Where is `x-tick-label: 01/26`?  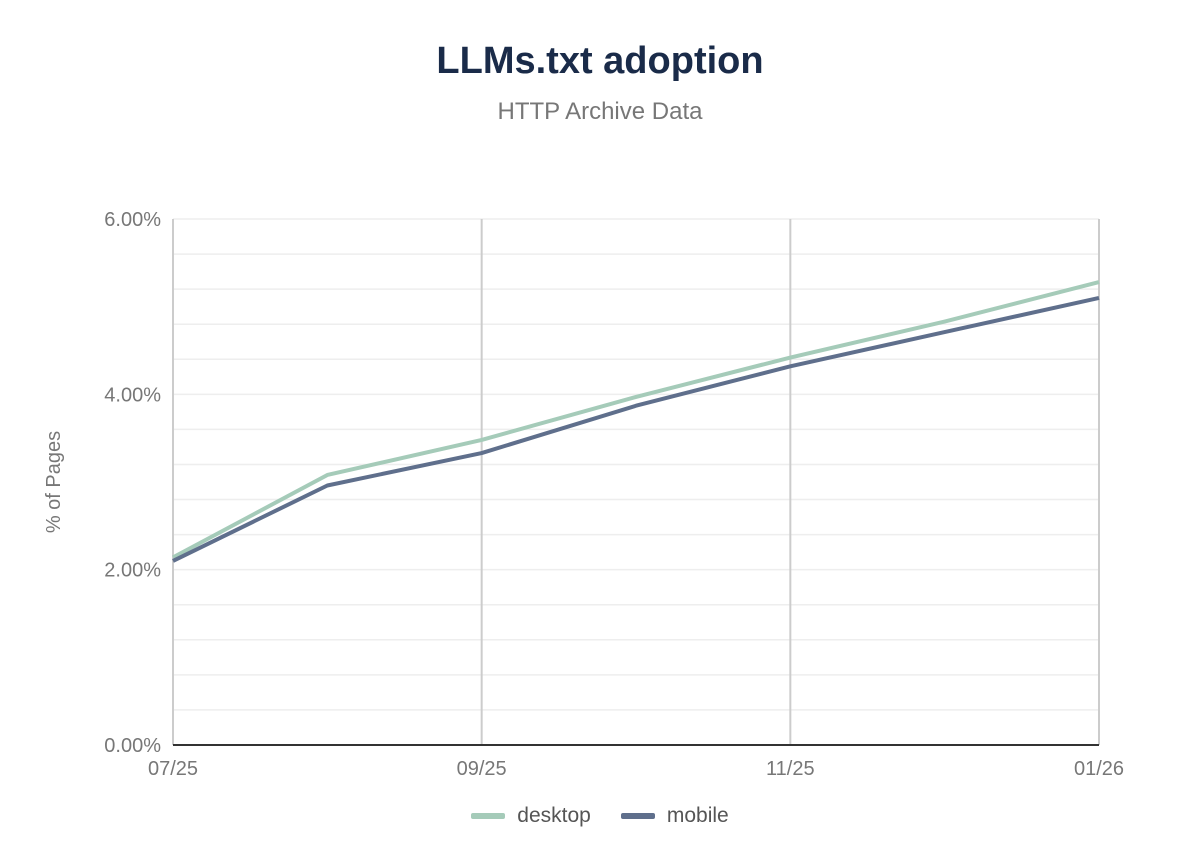 x-tick-label: 01/26 is located at coordinates (1099, 769).